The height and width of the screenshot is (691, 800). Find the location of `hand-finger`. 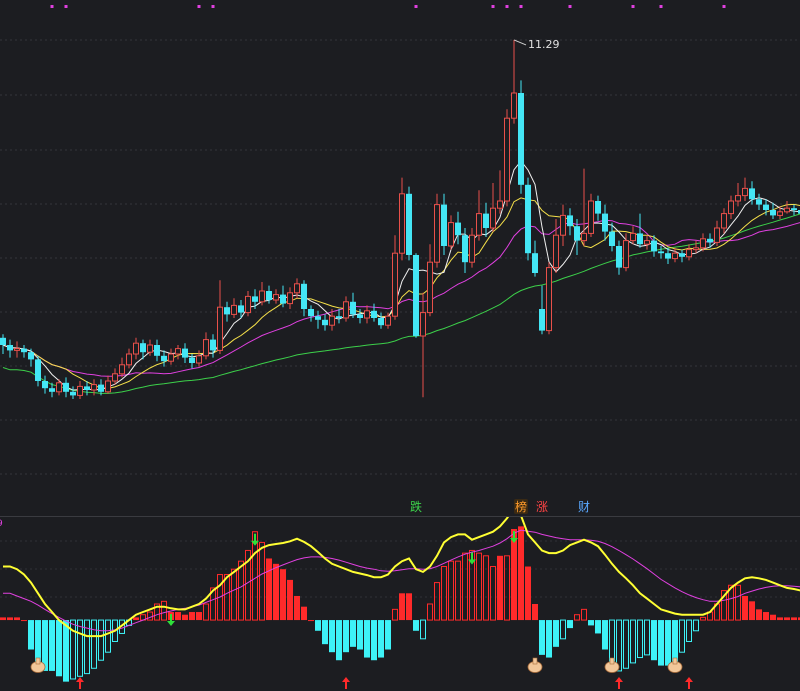

hand-finger is located at coordinates (675, 661).